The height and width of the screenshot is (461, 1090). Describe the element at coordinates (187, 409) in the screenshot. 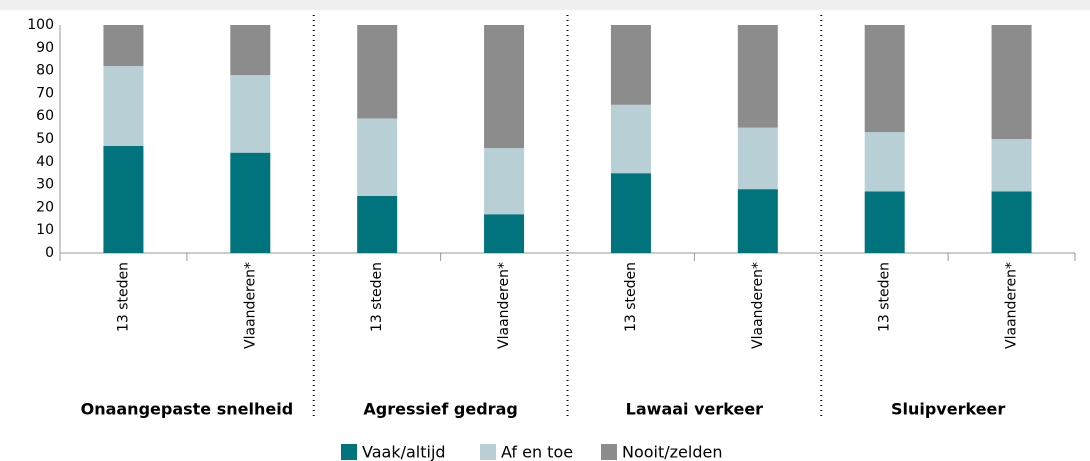

I see `group-label: Onaangepaste snelheid` at that location.